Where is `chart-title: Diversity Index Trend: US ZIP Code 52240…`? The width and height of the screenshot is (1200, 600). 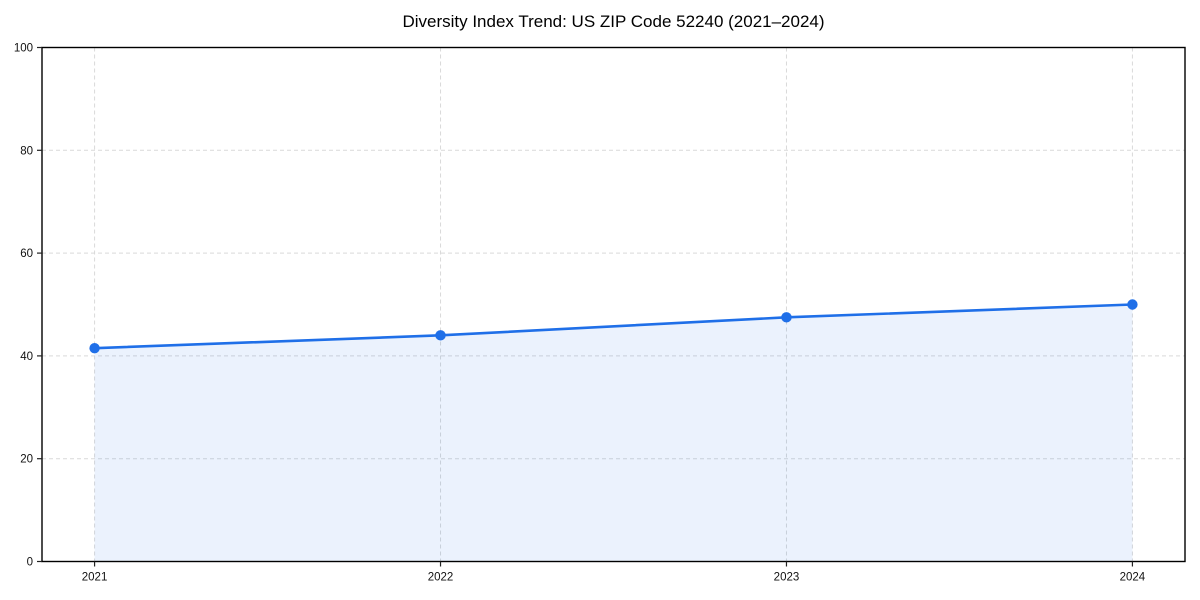
chart-title: Diversity Index Trend: US ZIP Code 52240… is located at coordinates (613, 21).